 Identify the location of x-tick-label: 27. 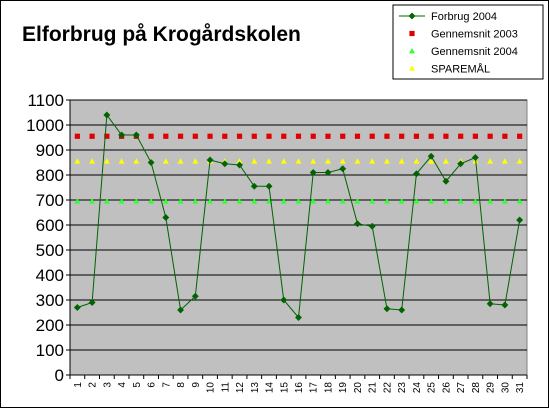
(461, 388).